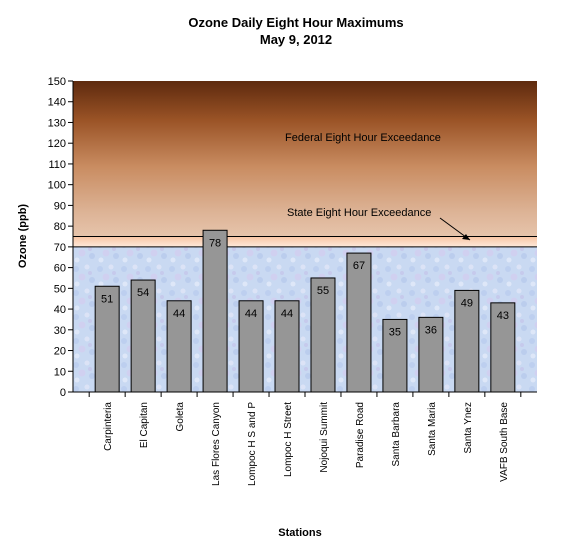 The width and height of the screenshot is (563, 558). I want to click on y-tick-label-9: 90, so click(60, 206).